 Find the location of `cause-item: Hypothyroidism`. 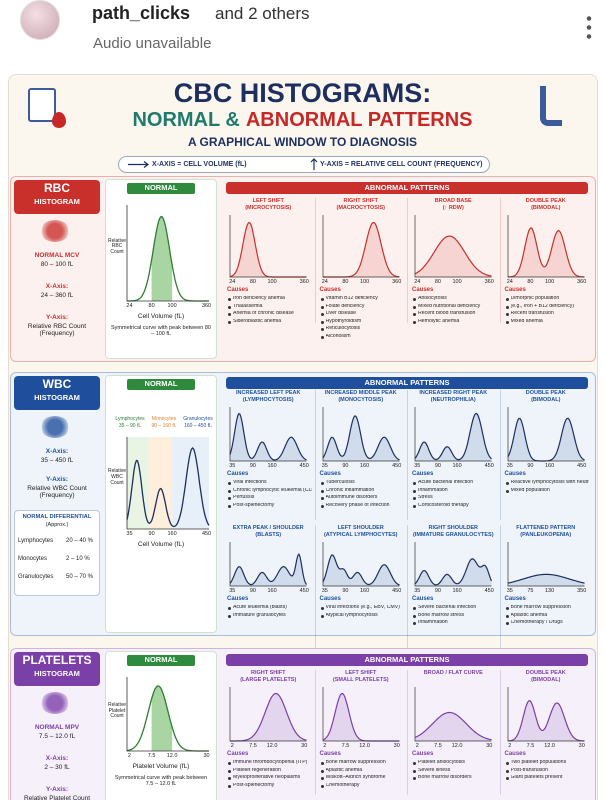

cause-item: Hypothyroidism is located at coordinates (343, 321).